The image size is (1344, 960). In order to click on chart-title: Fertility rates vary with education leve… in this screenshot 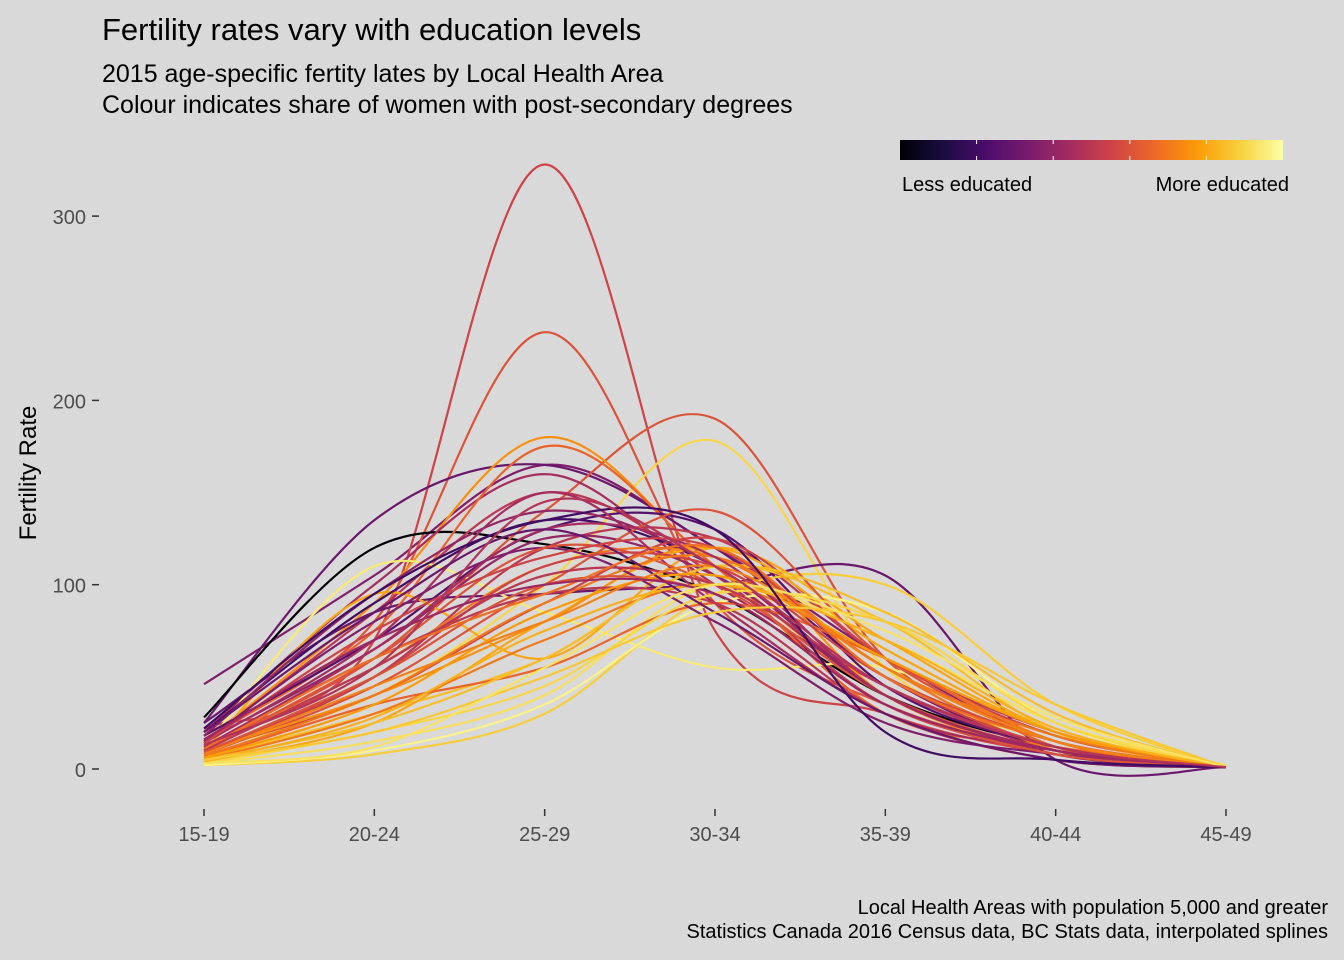, I will do `click(371, 29)`.